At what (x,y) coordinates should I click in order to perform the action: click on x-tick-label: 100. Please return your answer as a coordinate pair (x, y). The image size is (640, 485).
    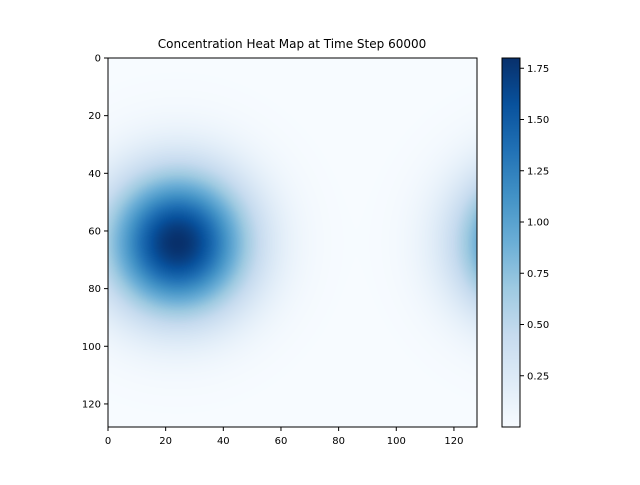
    Looking at the image, I should click on (396, 441).